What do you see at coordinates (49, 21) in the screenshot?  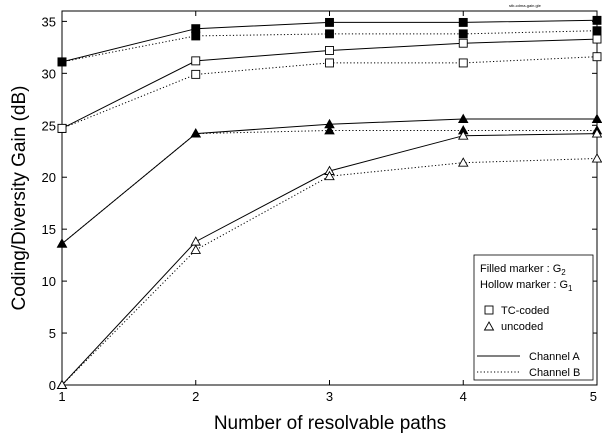 I see `y-tick-label: 35` at bounding box center [49, 21].